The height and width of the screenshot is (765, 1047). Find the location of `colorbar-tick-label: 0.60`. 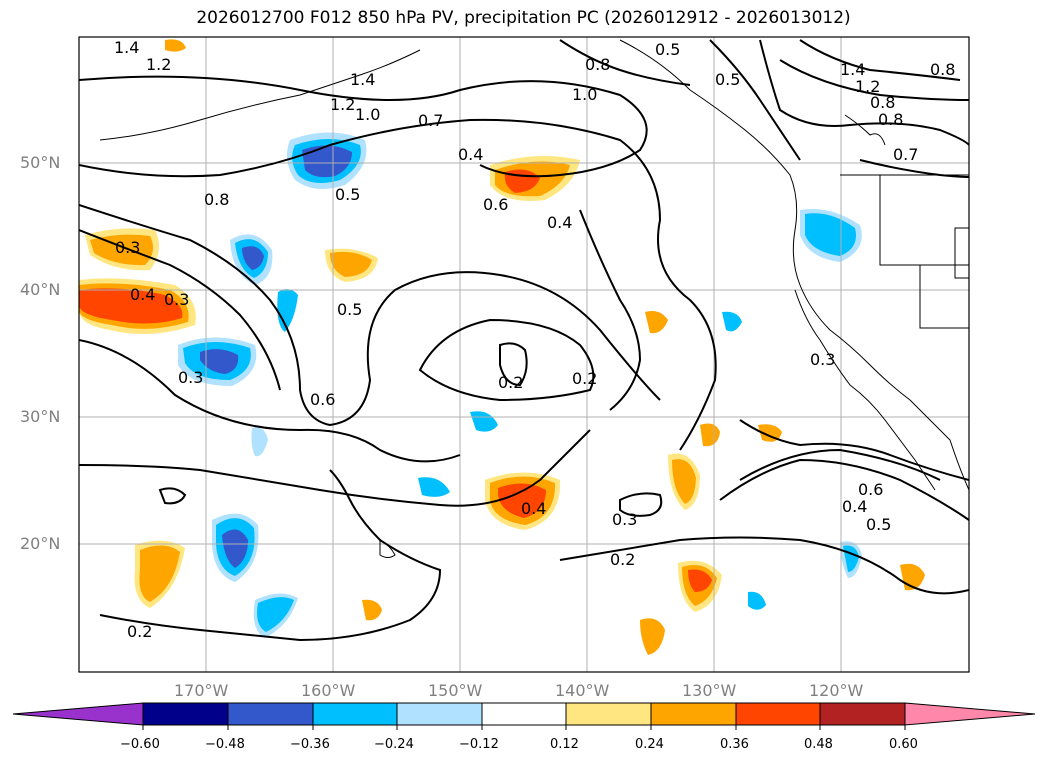

colorbar-tick-label: 0.60 is located at coordinates (903, 744).